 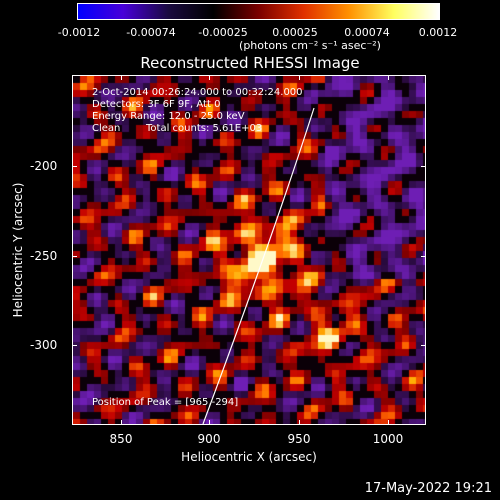 What do you see at coordinates (295, 32) in the screenshot?
I see `colorbar-tick: 0.00025` at bounding box center [295, 32].